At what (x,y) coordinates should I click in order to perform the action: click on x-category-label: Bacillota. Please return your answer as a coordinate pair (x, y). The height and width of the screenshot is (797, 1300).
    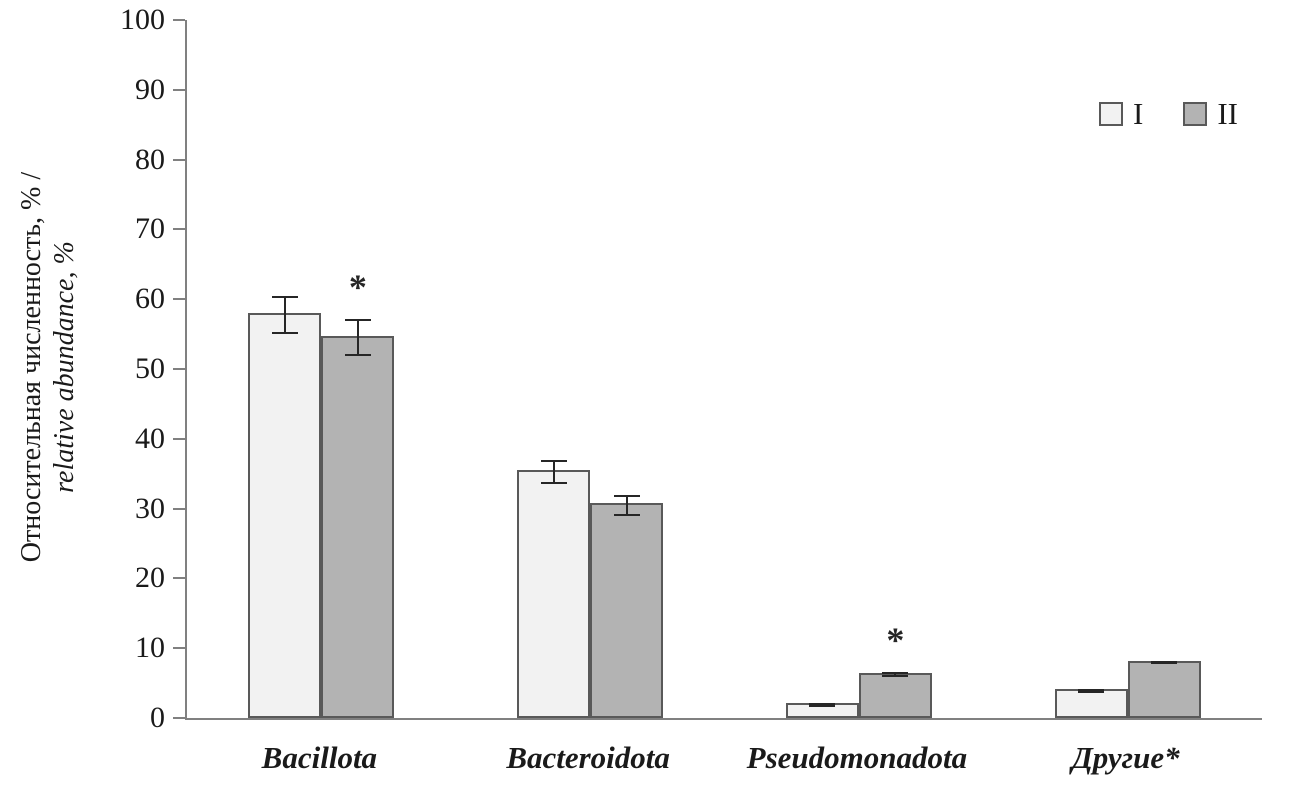
    Looking at the image, I should click on (319, 757).